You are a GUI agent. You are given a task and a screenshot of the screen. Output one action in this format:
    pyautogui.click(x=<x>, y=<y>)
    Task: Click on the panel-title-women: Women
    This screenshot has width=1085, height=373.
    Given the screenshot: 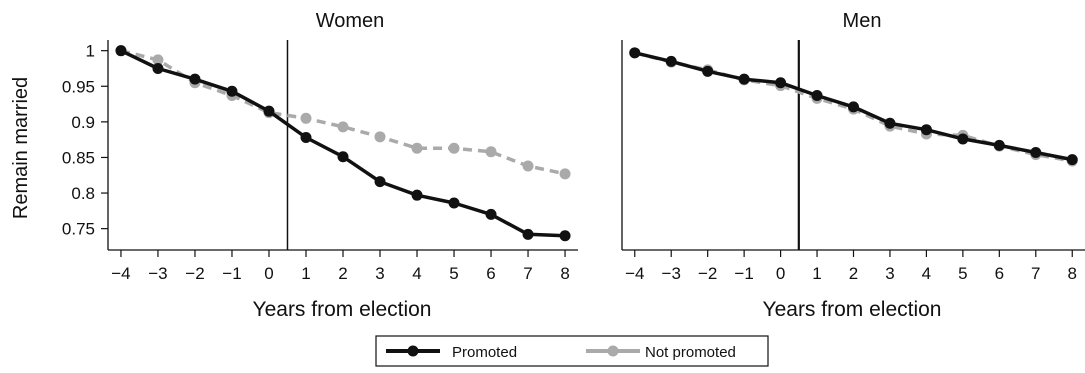 What is the action you would take?
    pyautogui.click(x=350, y=21)
    